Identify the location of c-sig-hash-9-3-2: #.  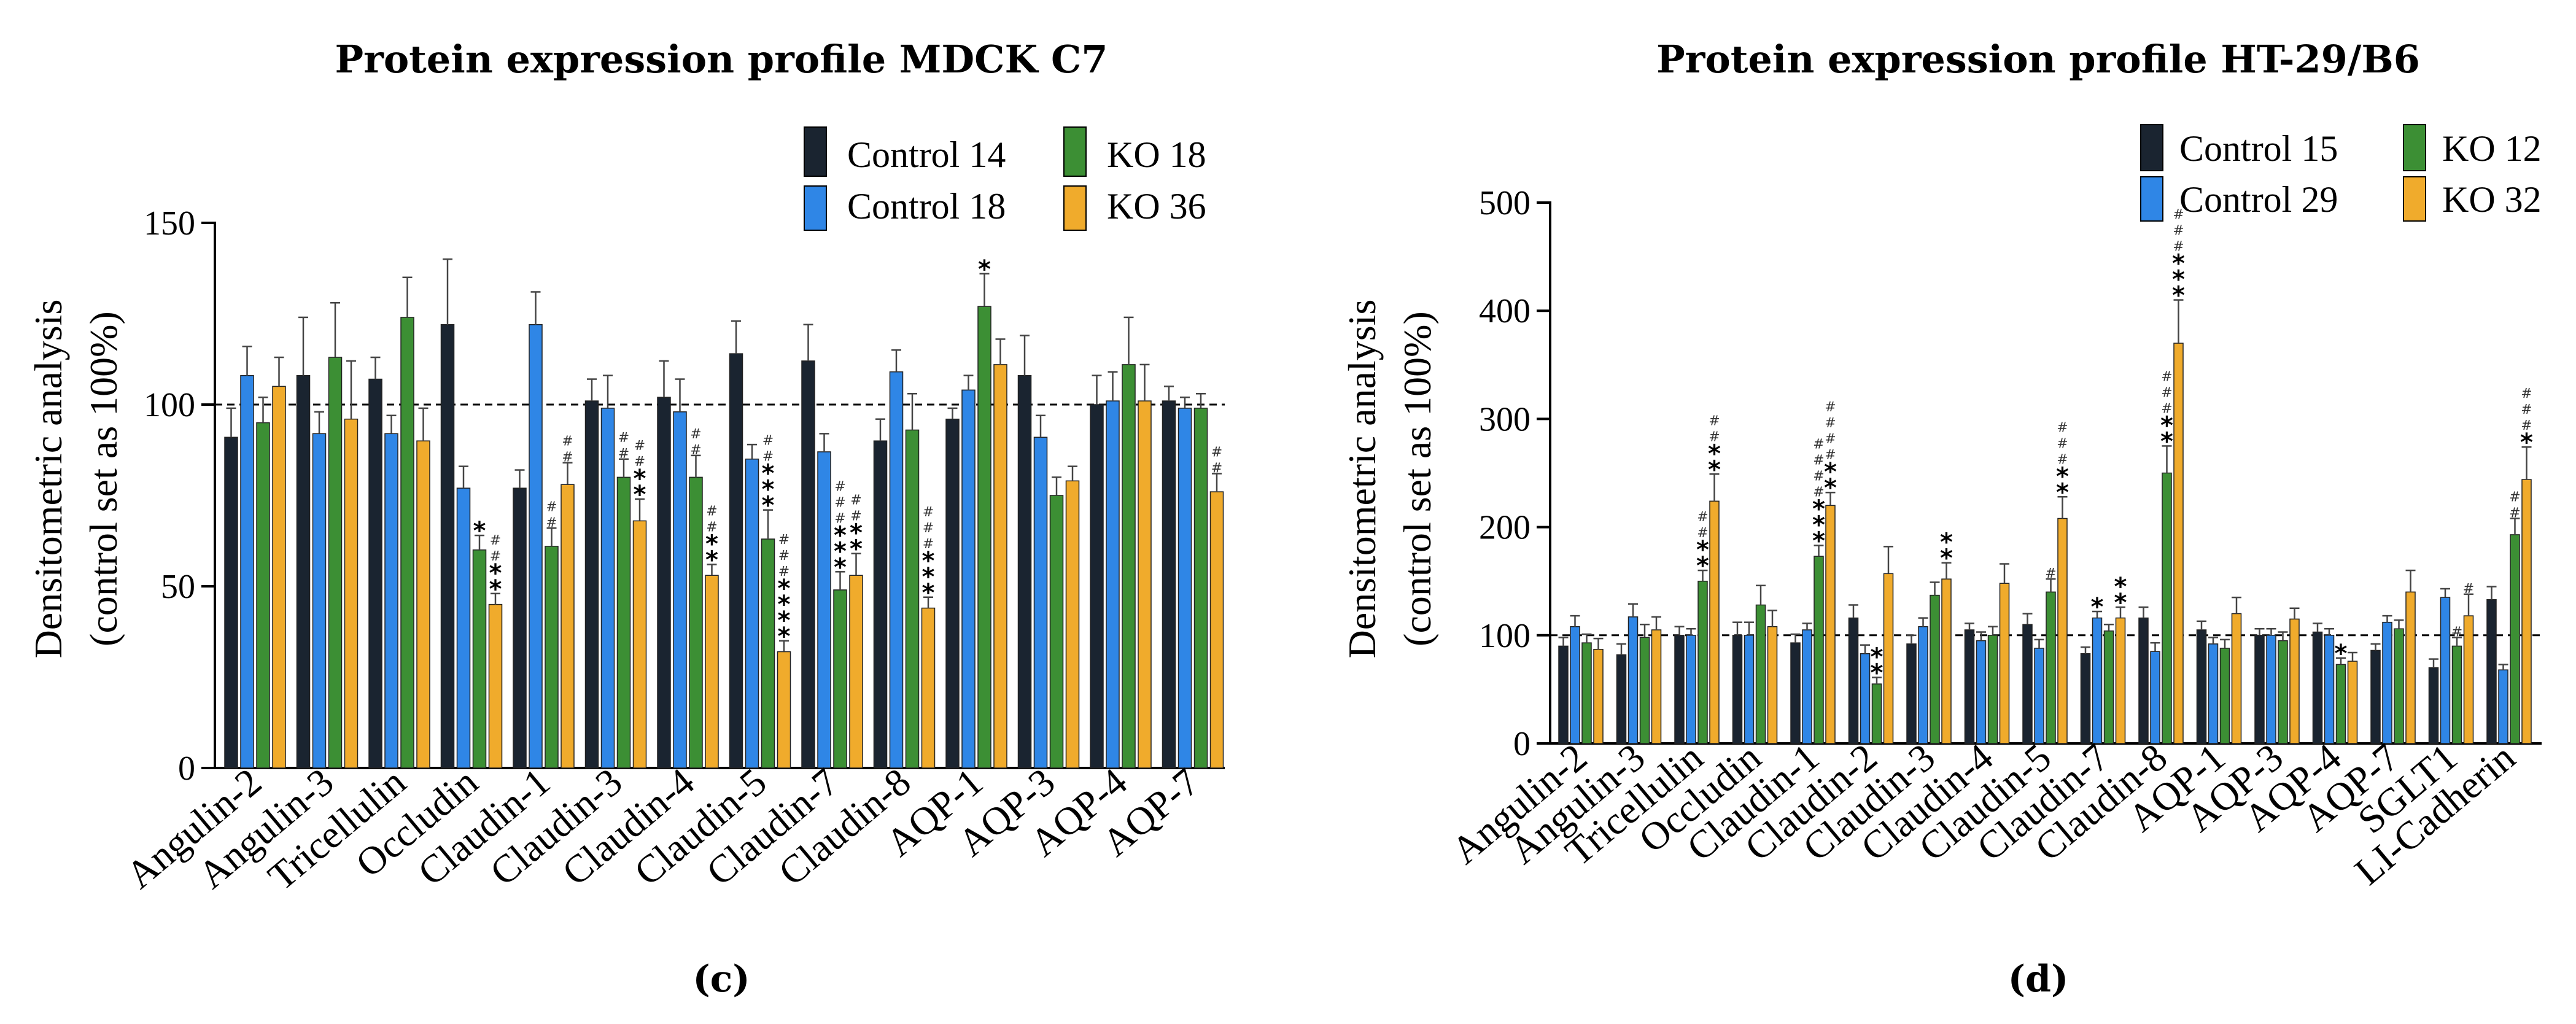
(928, 512).